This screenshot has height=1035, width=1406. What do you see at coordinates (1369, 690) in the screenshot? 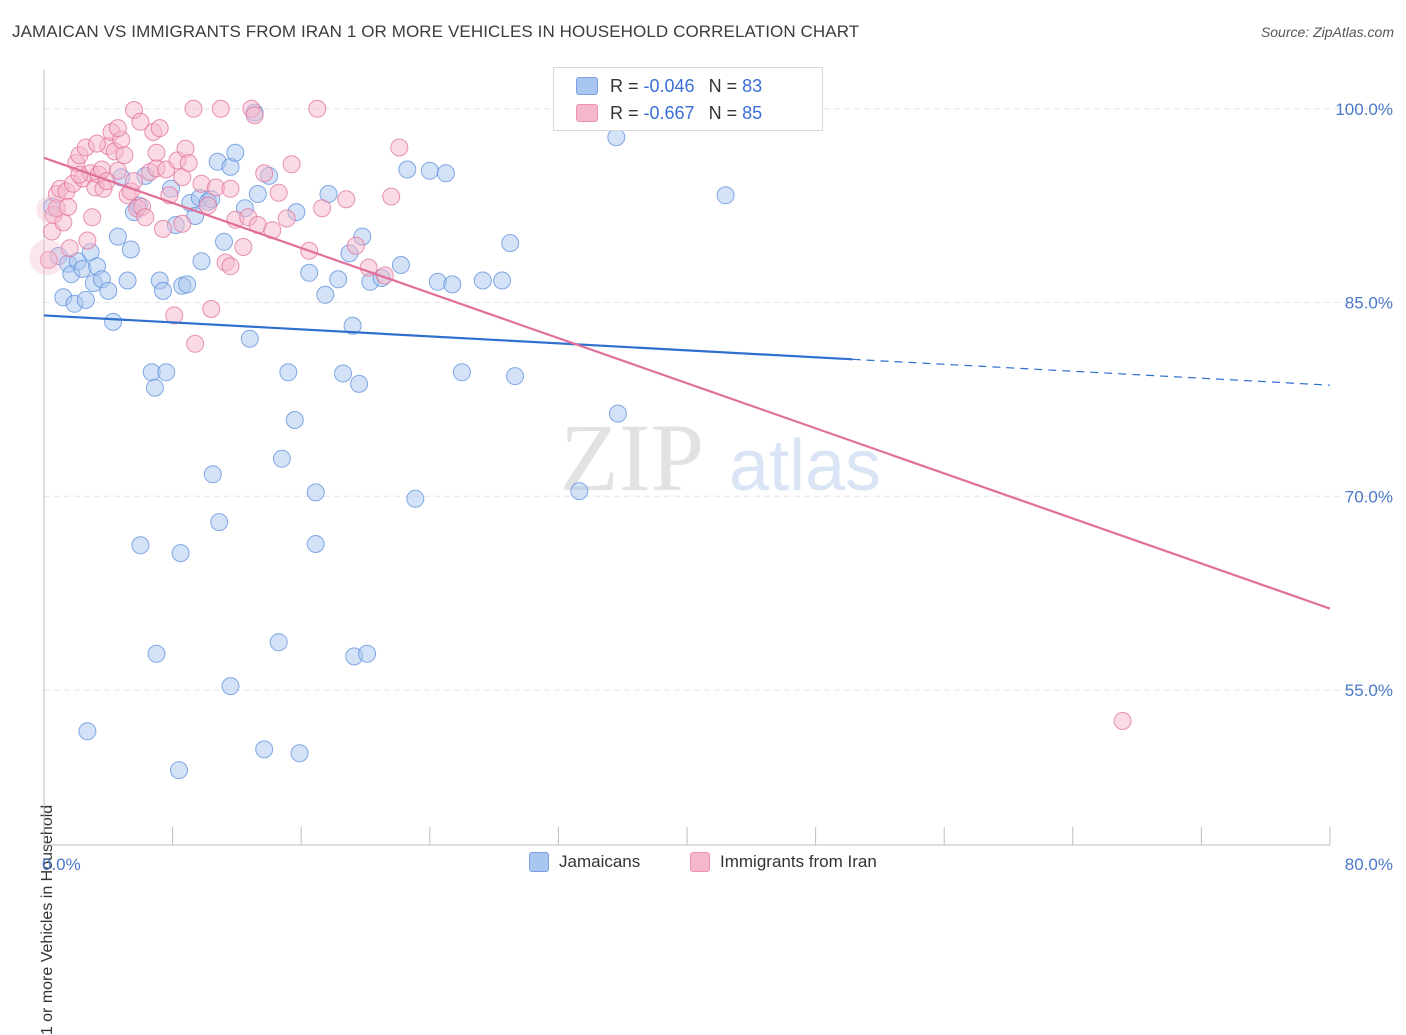
I see `y-tick-label-0: 55.0%` at bounding box center [1369, 690].